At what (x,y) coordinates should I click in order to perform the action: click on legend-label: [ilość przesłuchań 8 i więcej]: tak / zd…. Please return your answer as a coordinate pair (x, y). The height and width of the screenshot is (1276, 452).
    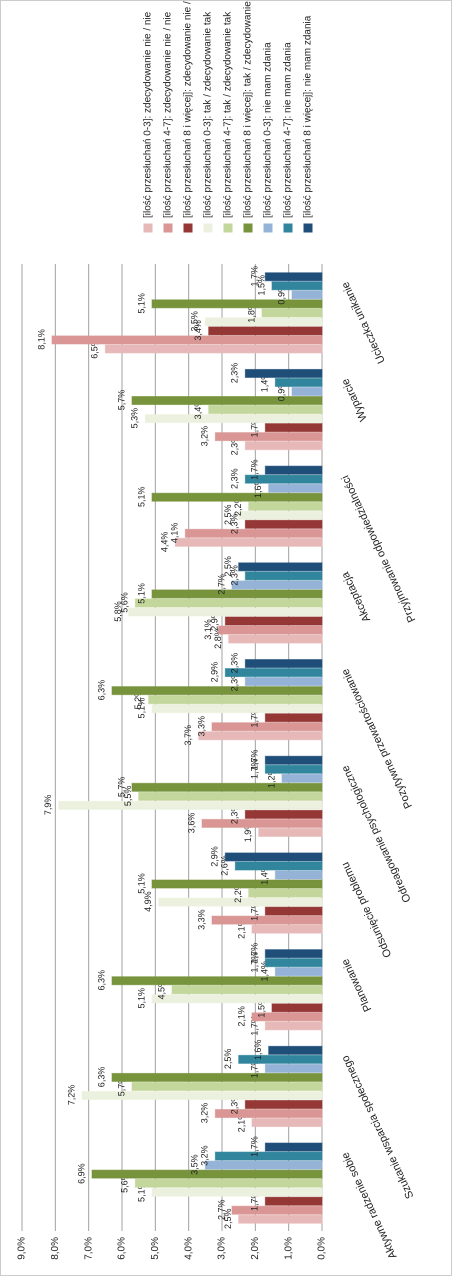
    Looking at the image, I should click on (248, 109).